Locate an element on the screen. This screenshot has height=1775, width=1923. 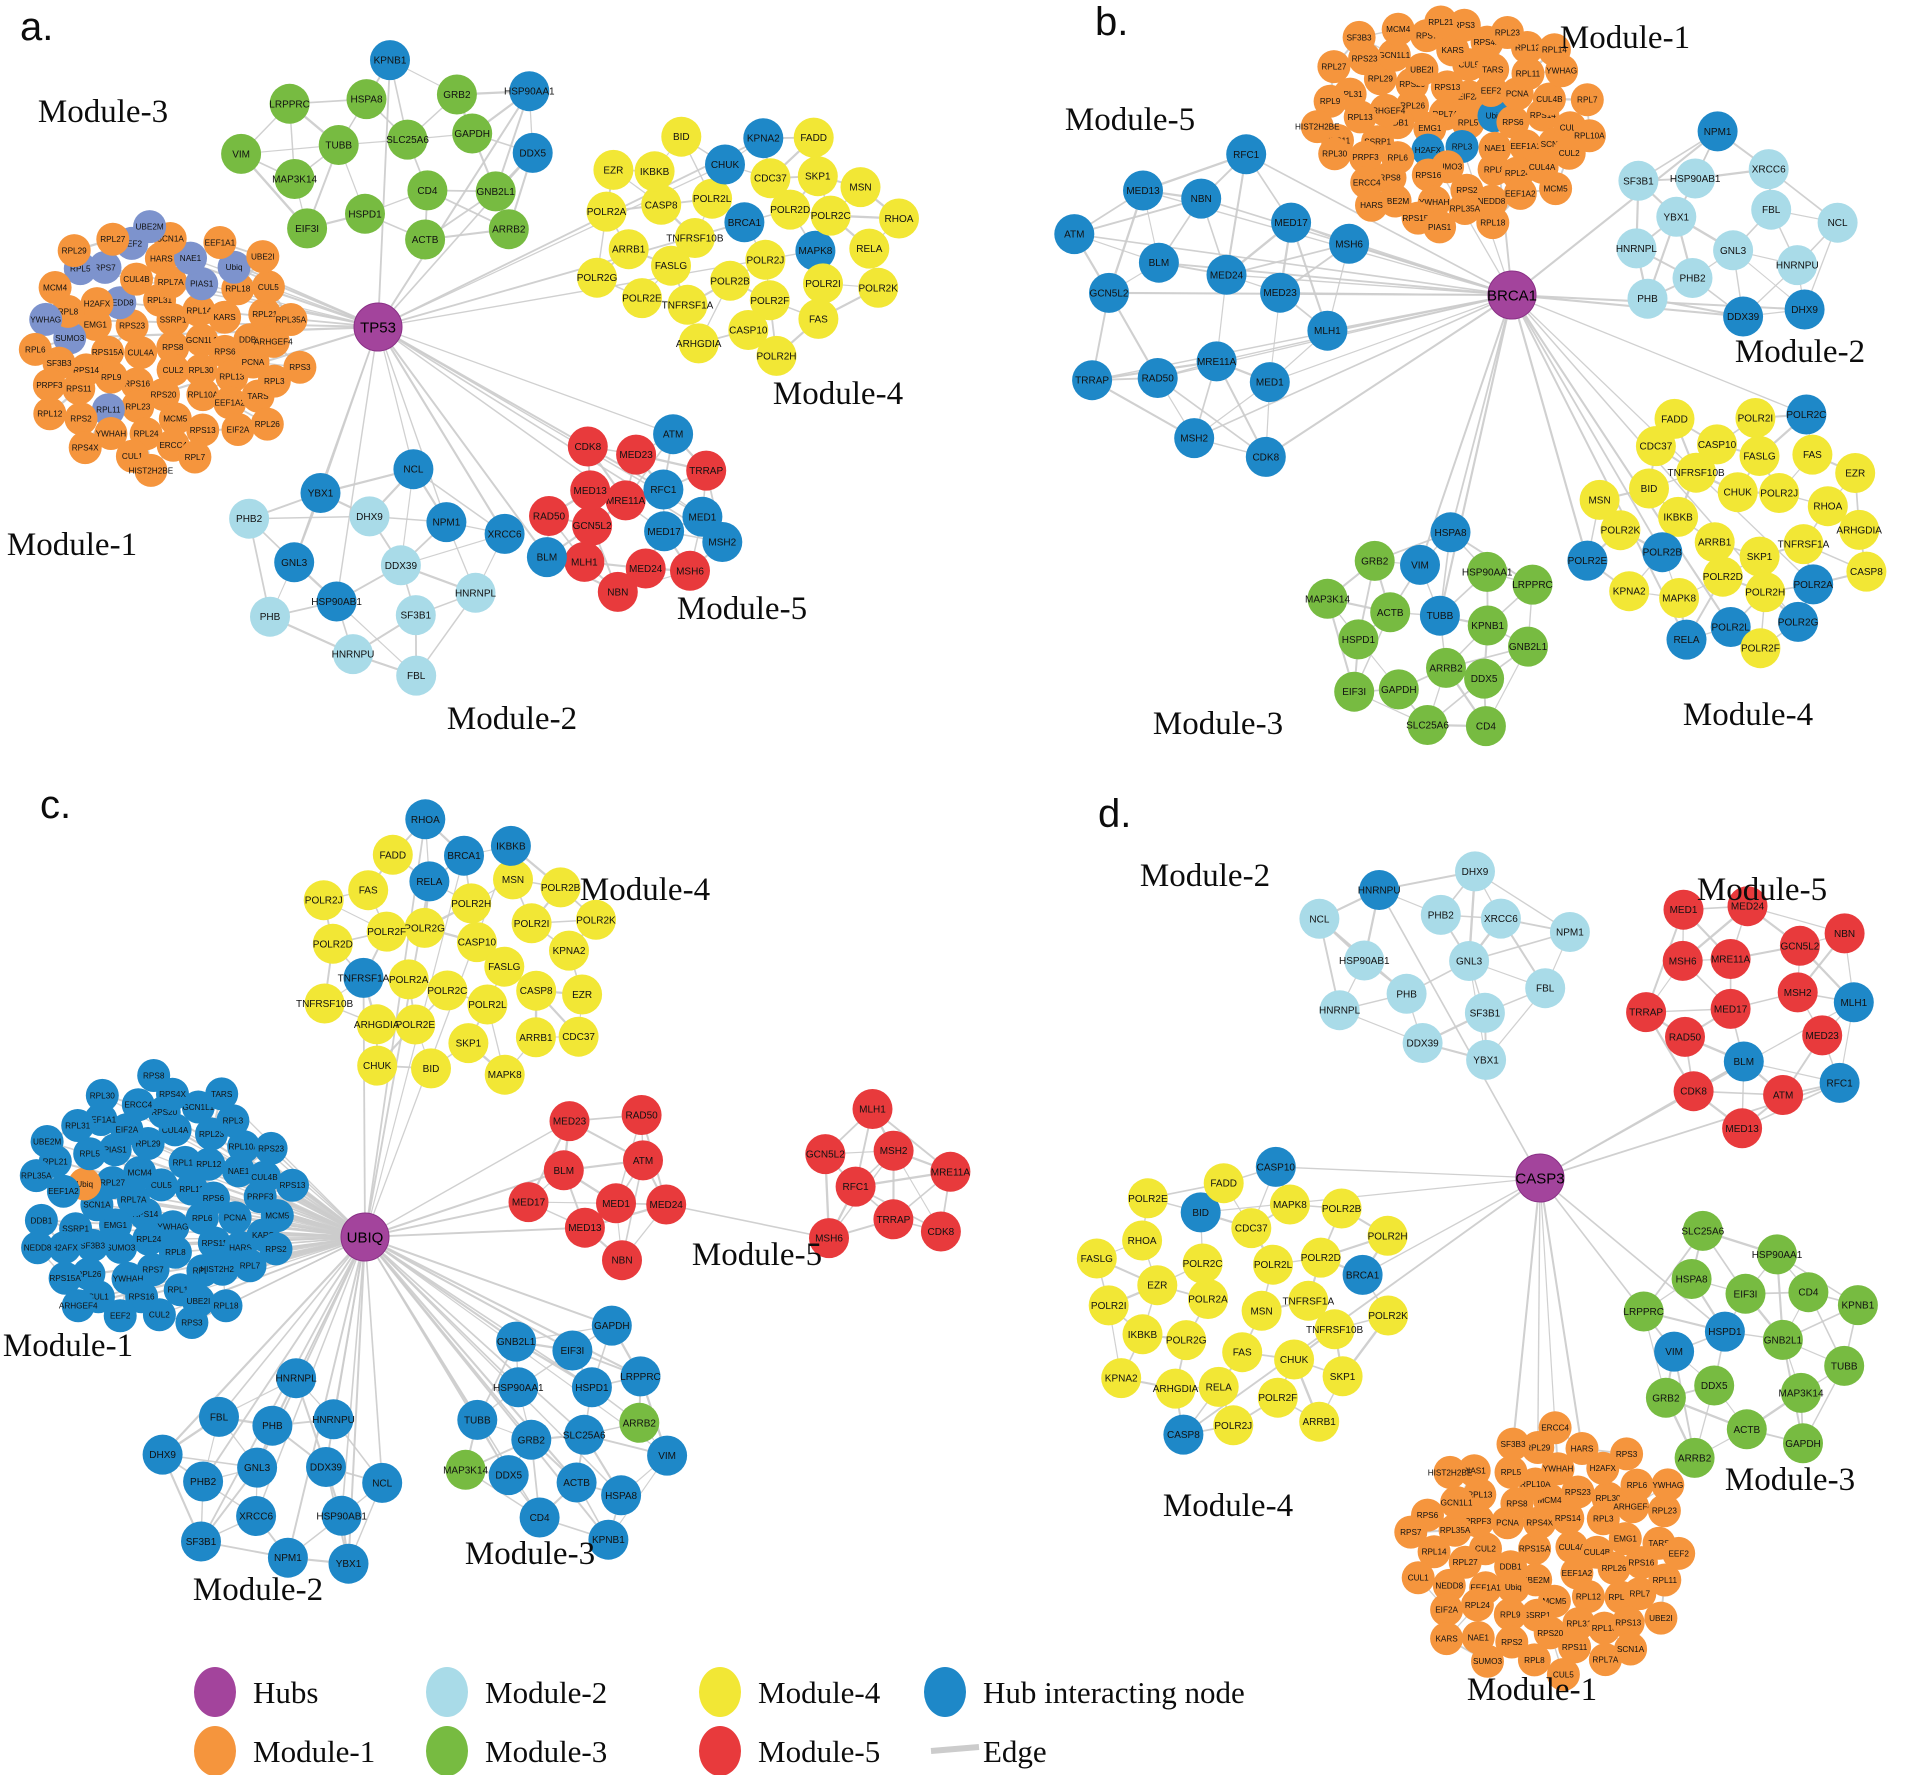
node-RPL3 is located at coordinates (274, 381).